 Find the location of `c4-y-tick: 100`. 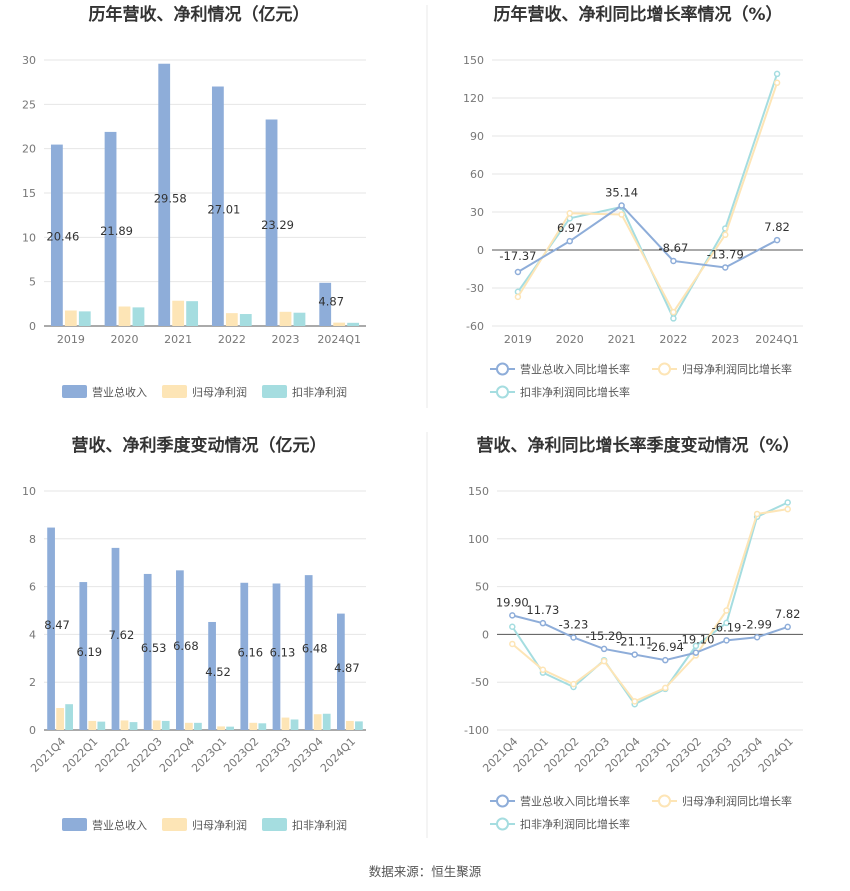

c4-y-tick: 100 is located at coordinates (478, 539).